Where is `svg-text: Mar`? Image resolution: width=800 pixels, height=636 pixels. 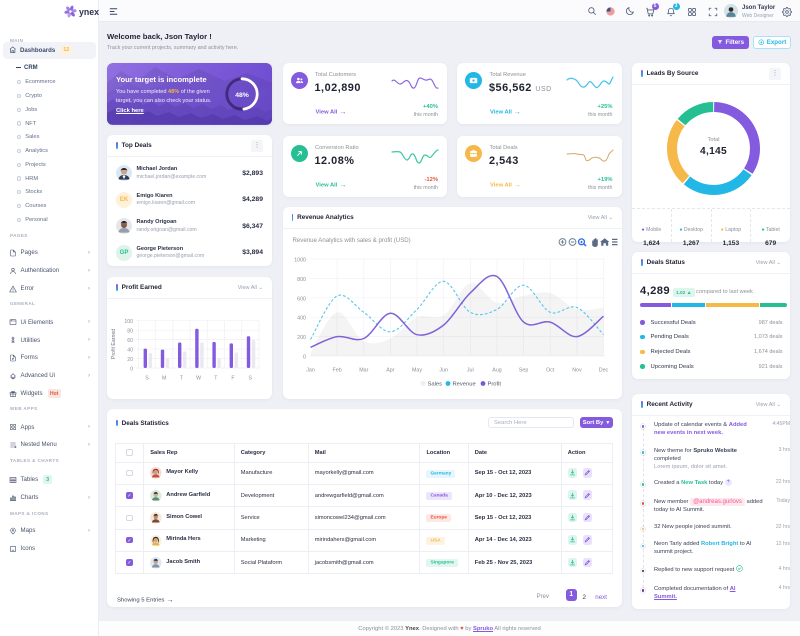 svg-text: Mar is located at coordinates (363, 371).